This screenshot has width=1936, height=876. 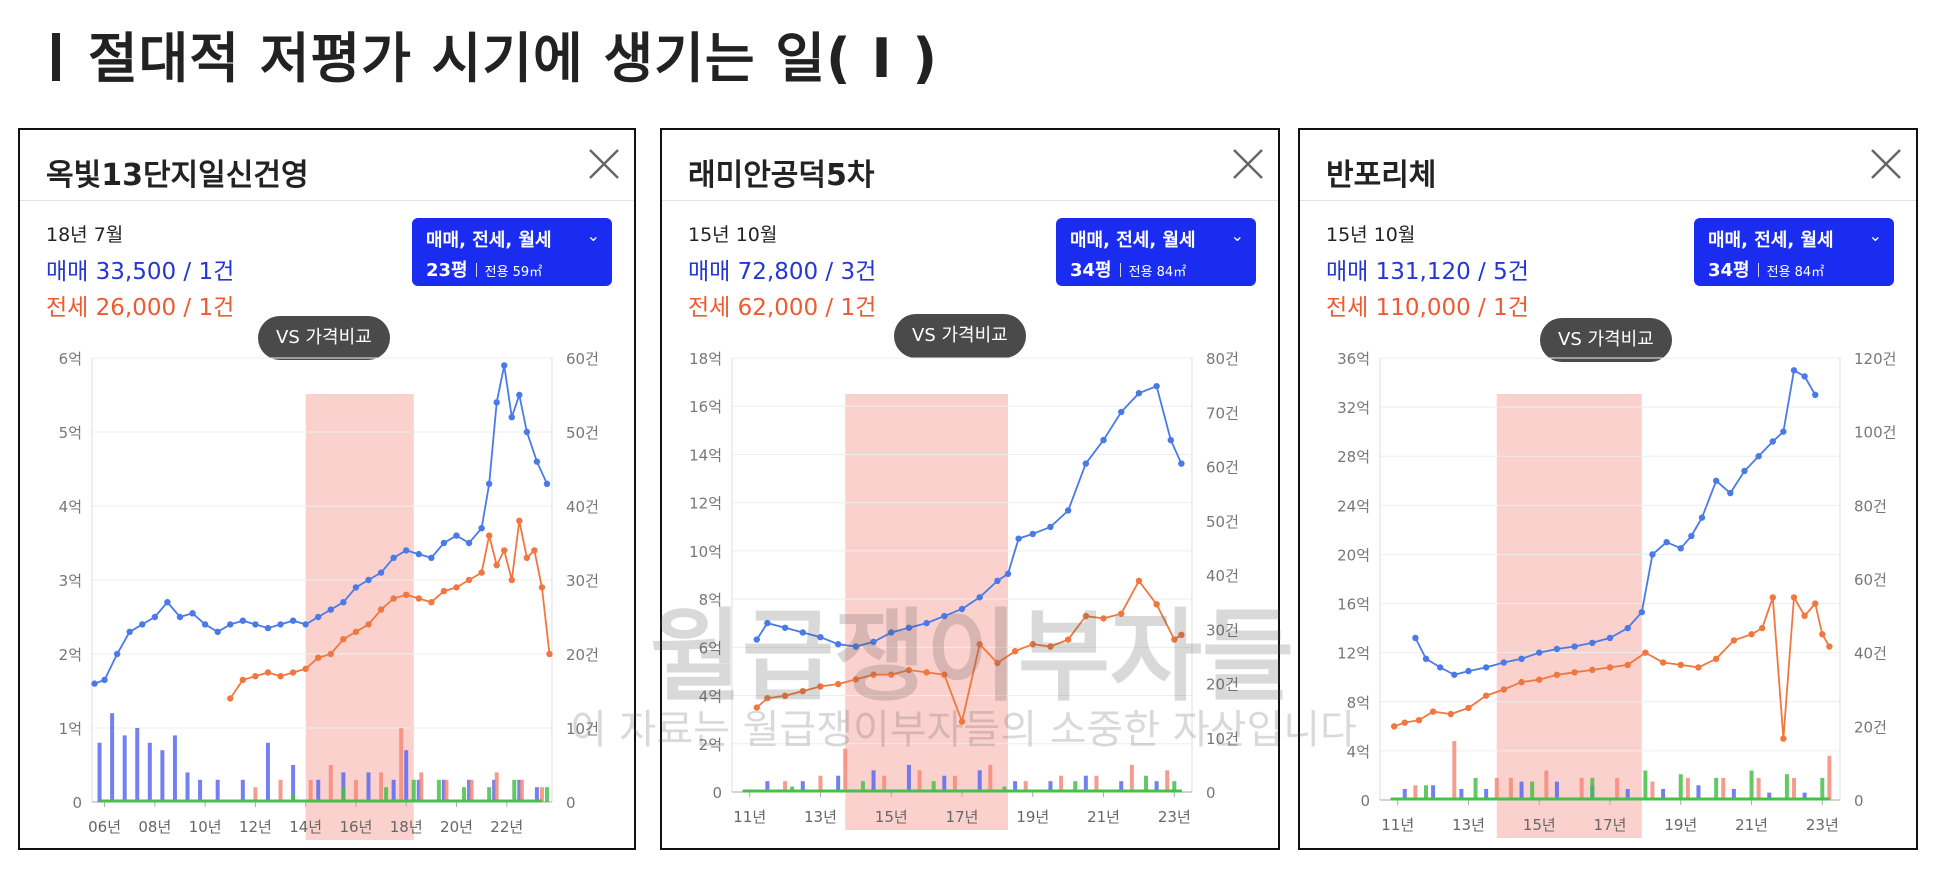 What do you see at coordinates (1381, 175) in the screenshot?
I see `apartment-name: 반포리체` at bounding box center [1381, 175].